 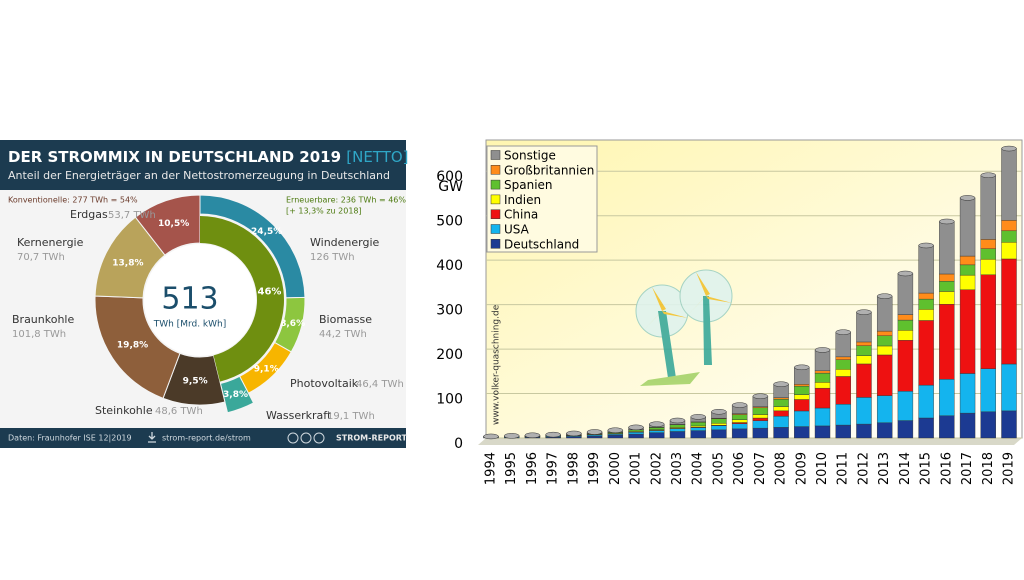 I want to click on energy-label: 44,2 TWh, so click(x=343, y=334).